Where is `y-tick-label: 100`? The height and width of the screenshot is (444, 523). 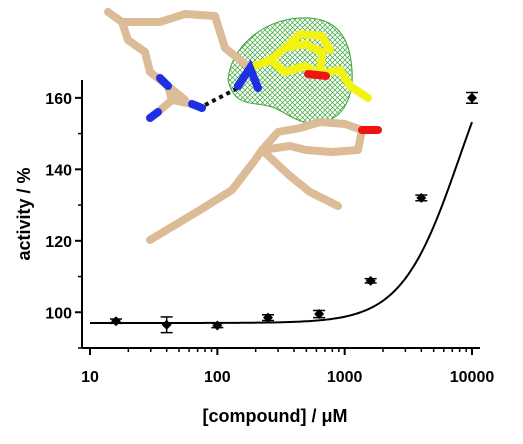
y-tick-label: 100 is located at coordinates (58, 313).